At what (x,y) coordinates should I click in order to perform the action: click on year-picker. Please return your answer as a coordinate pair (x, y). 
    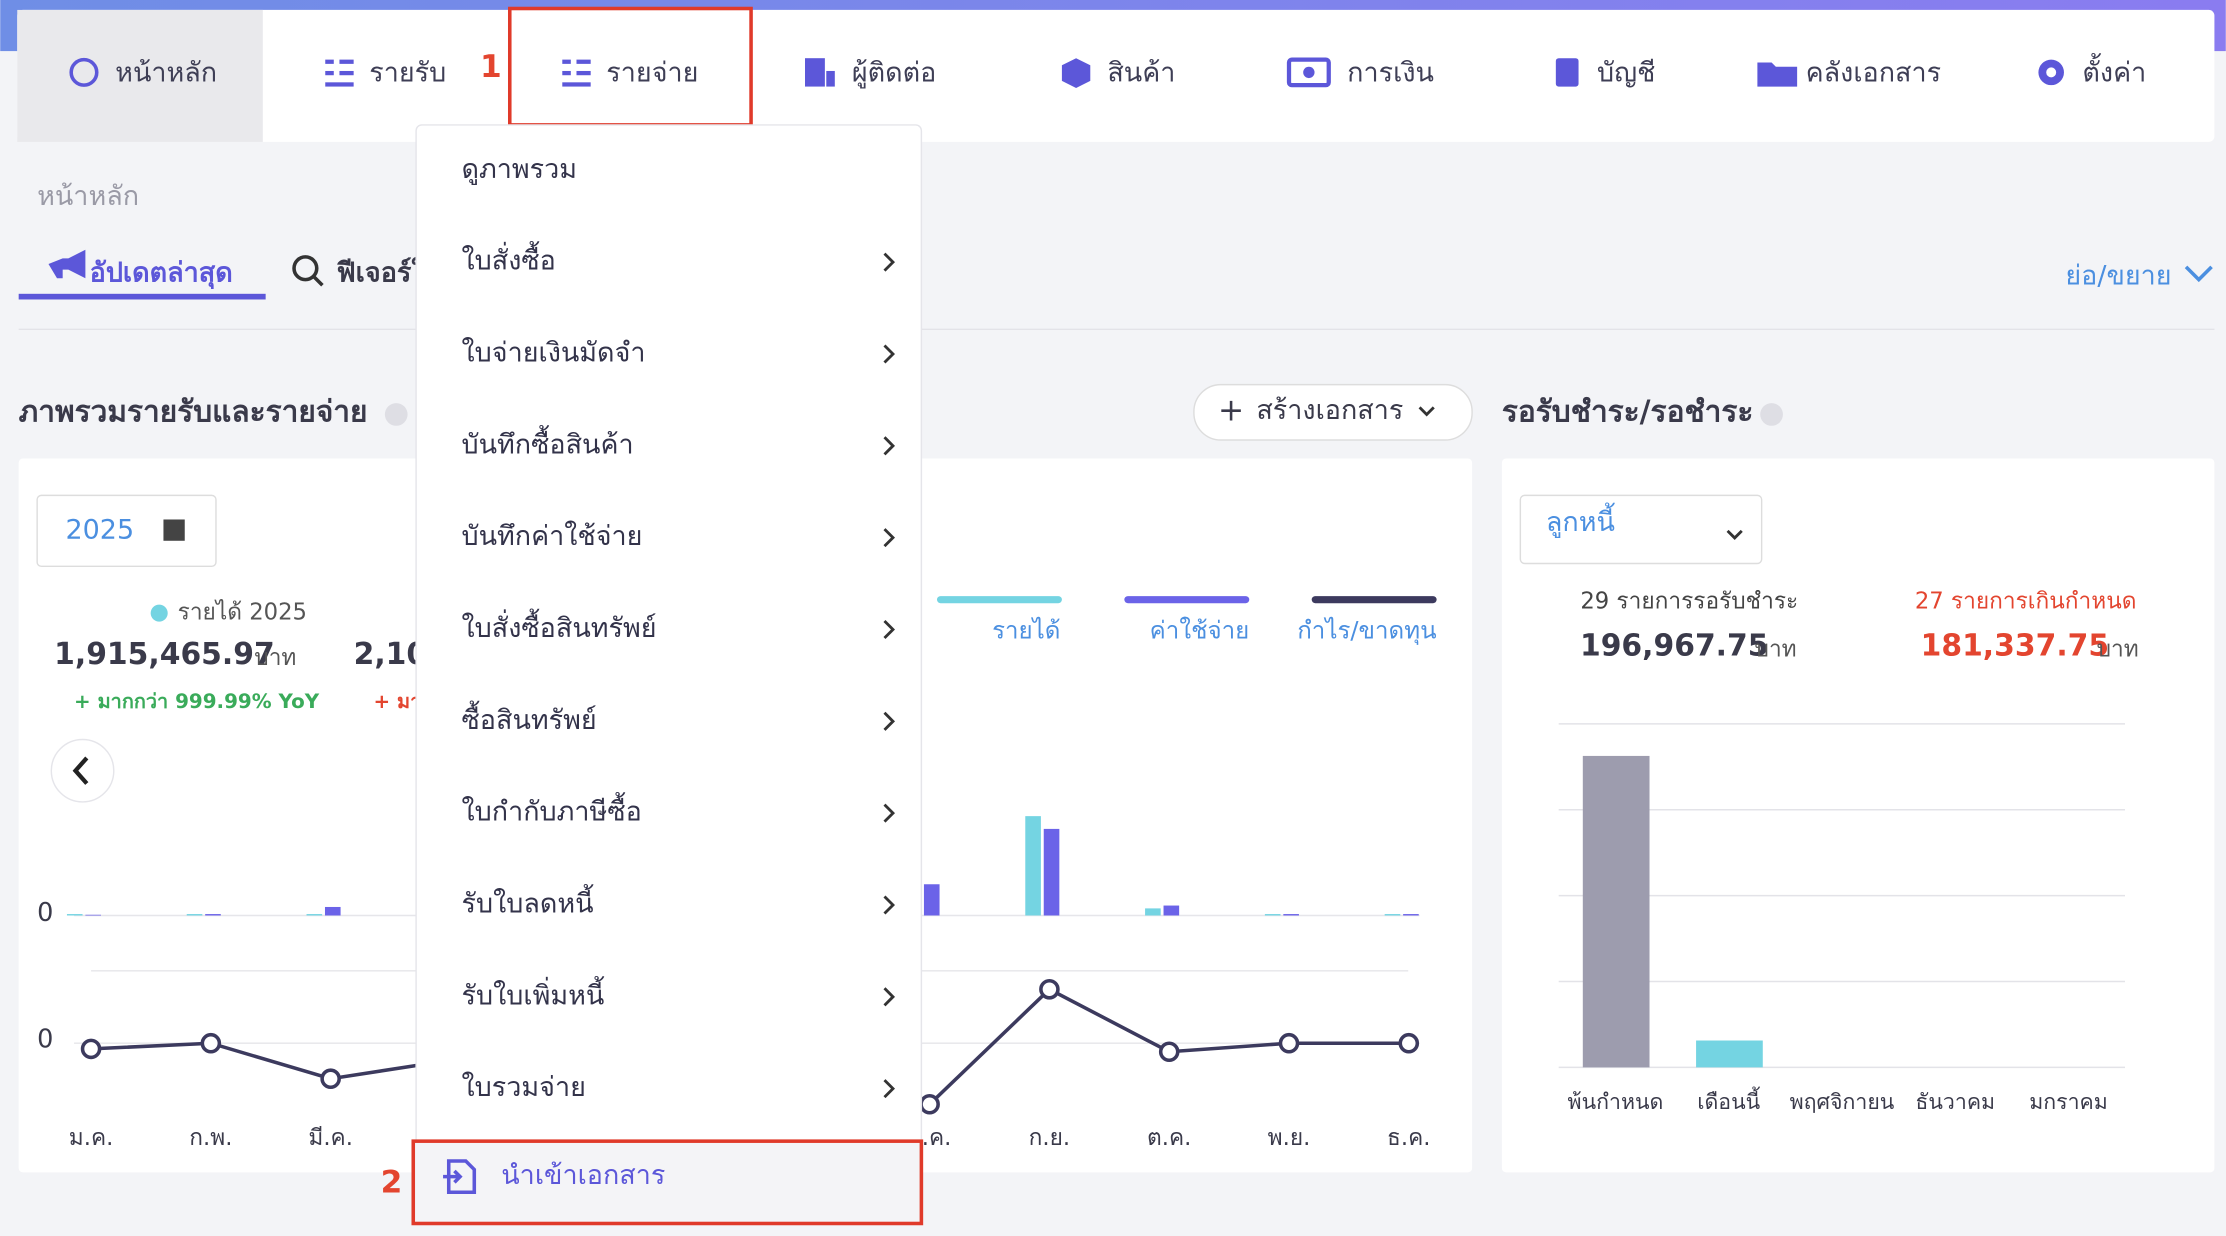
    Looking at the image, I should click on (126, 531).